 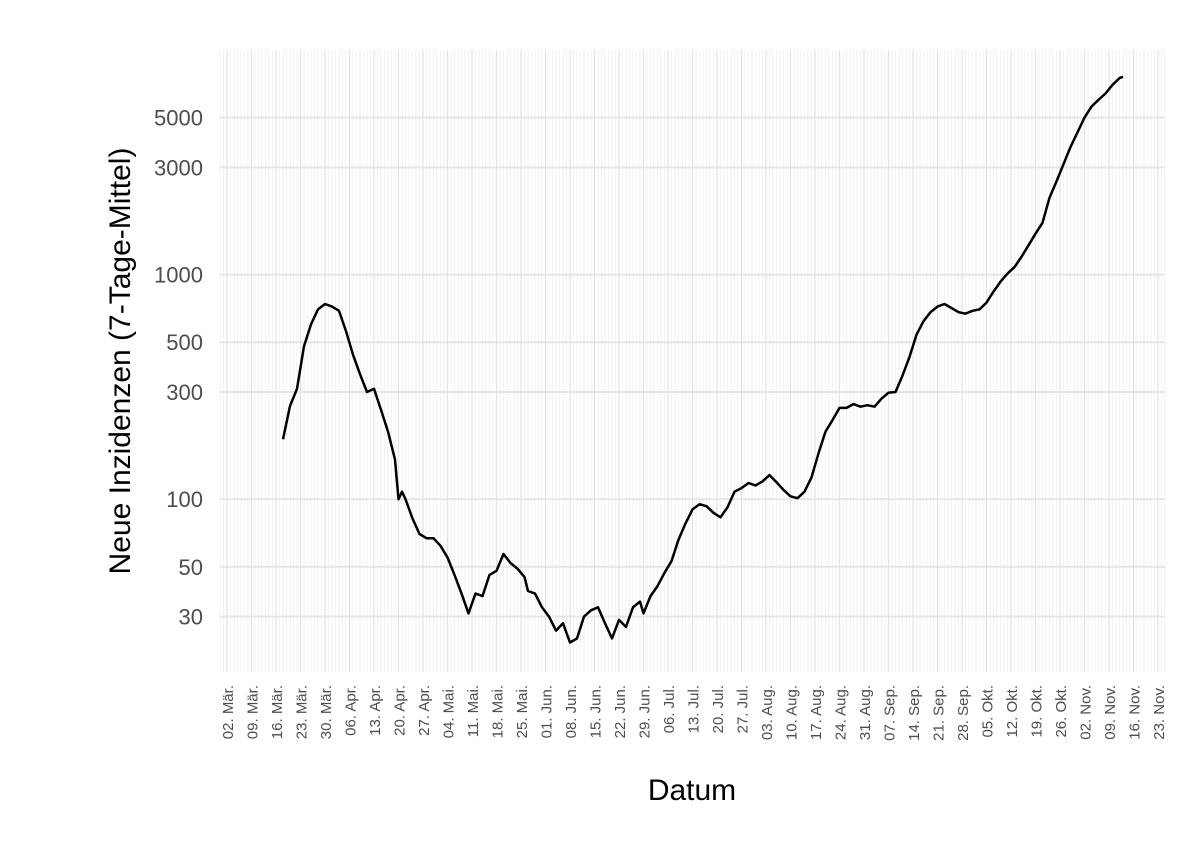 What do you see at coordinates (694, 709) in the screenshot?
I see `x-tick-label: 13. Jul.` at bounding box center [694, 709].